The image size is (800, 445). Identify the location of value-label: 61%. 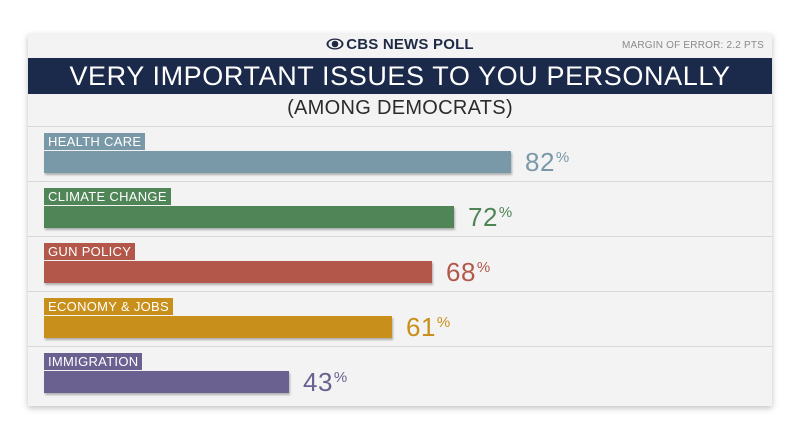
(428, 325).